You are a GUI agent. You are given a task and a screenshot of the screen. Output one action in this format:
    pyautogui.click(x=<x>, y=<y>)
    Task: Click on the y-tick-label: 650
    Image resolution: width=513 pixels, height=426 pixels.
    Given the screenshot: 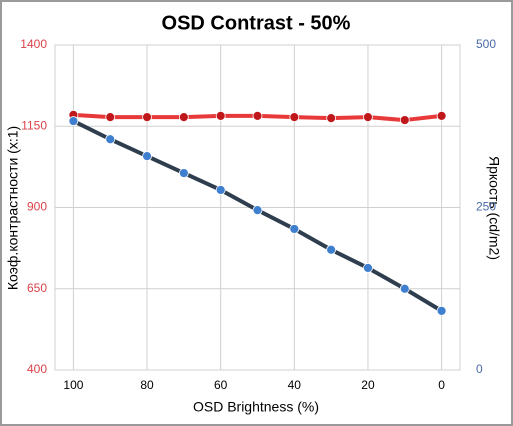 What is the action you would take?
    pyautogui.click(x=37, y=288)
    